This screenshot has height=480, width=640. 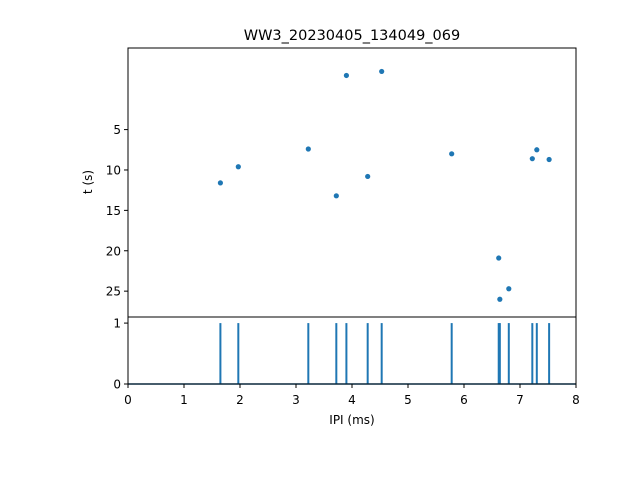 I want to click on chart-title: WW3_20230405_134049_069, so click(x=352, y=36).